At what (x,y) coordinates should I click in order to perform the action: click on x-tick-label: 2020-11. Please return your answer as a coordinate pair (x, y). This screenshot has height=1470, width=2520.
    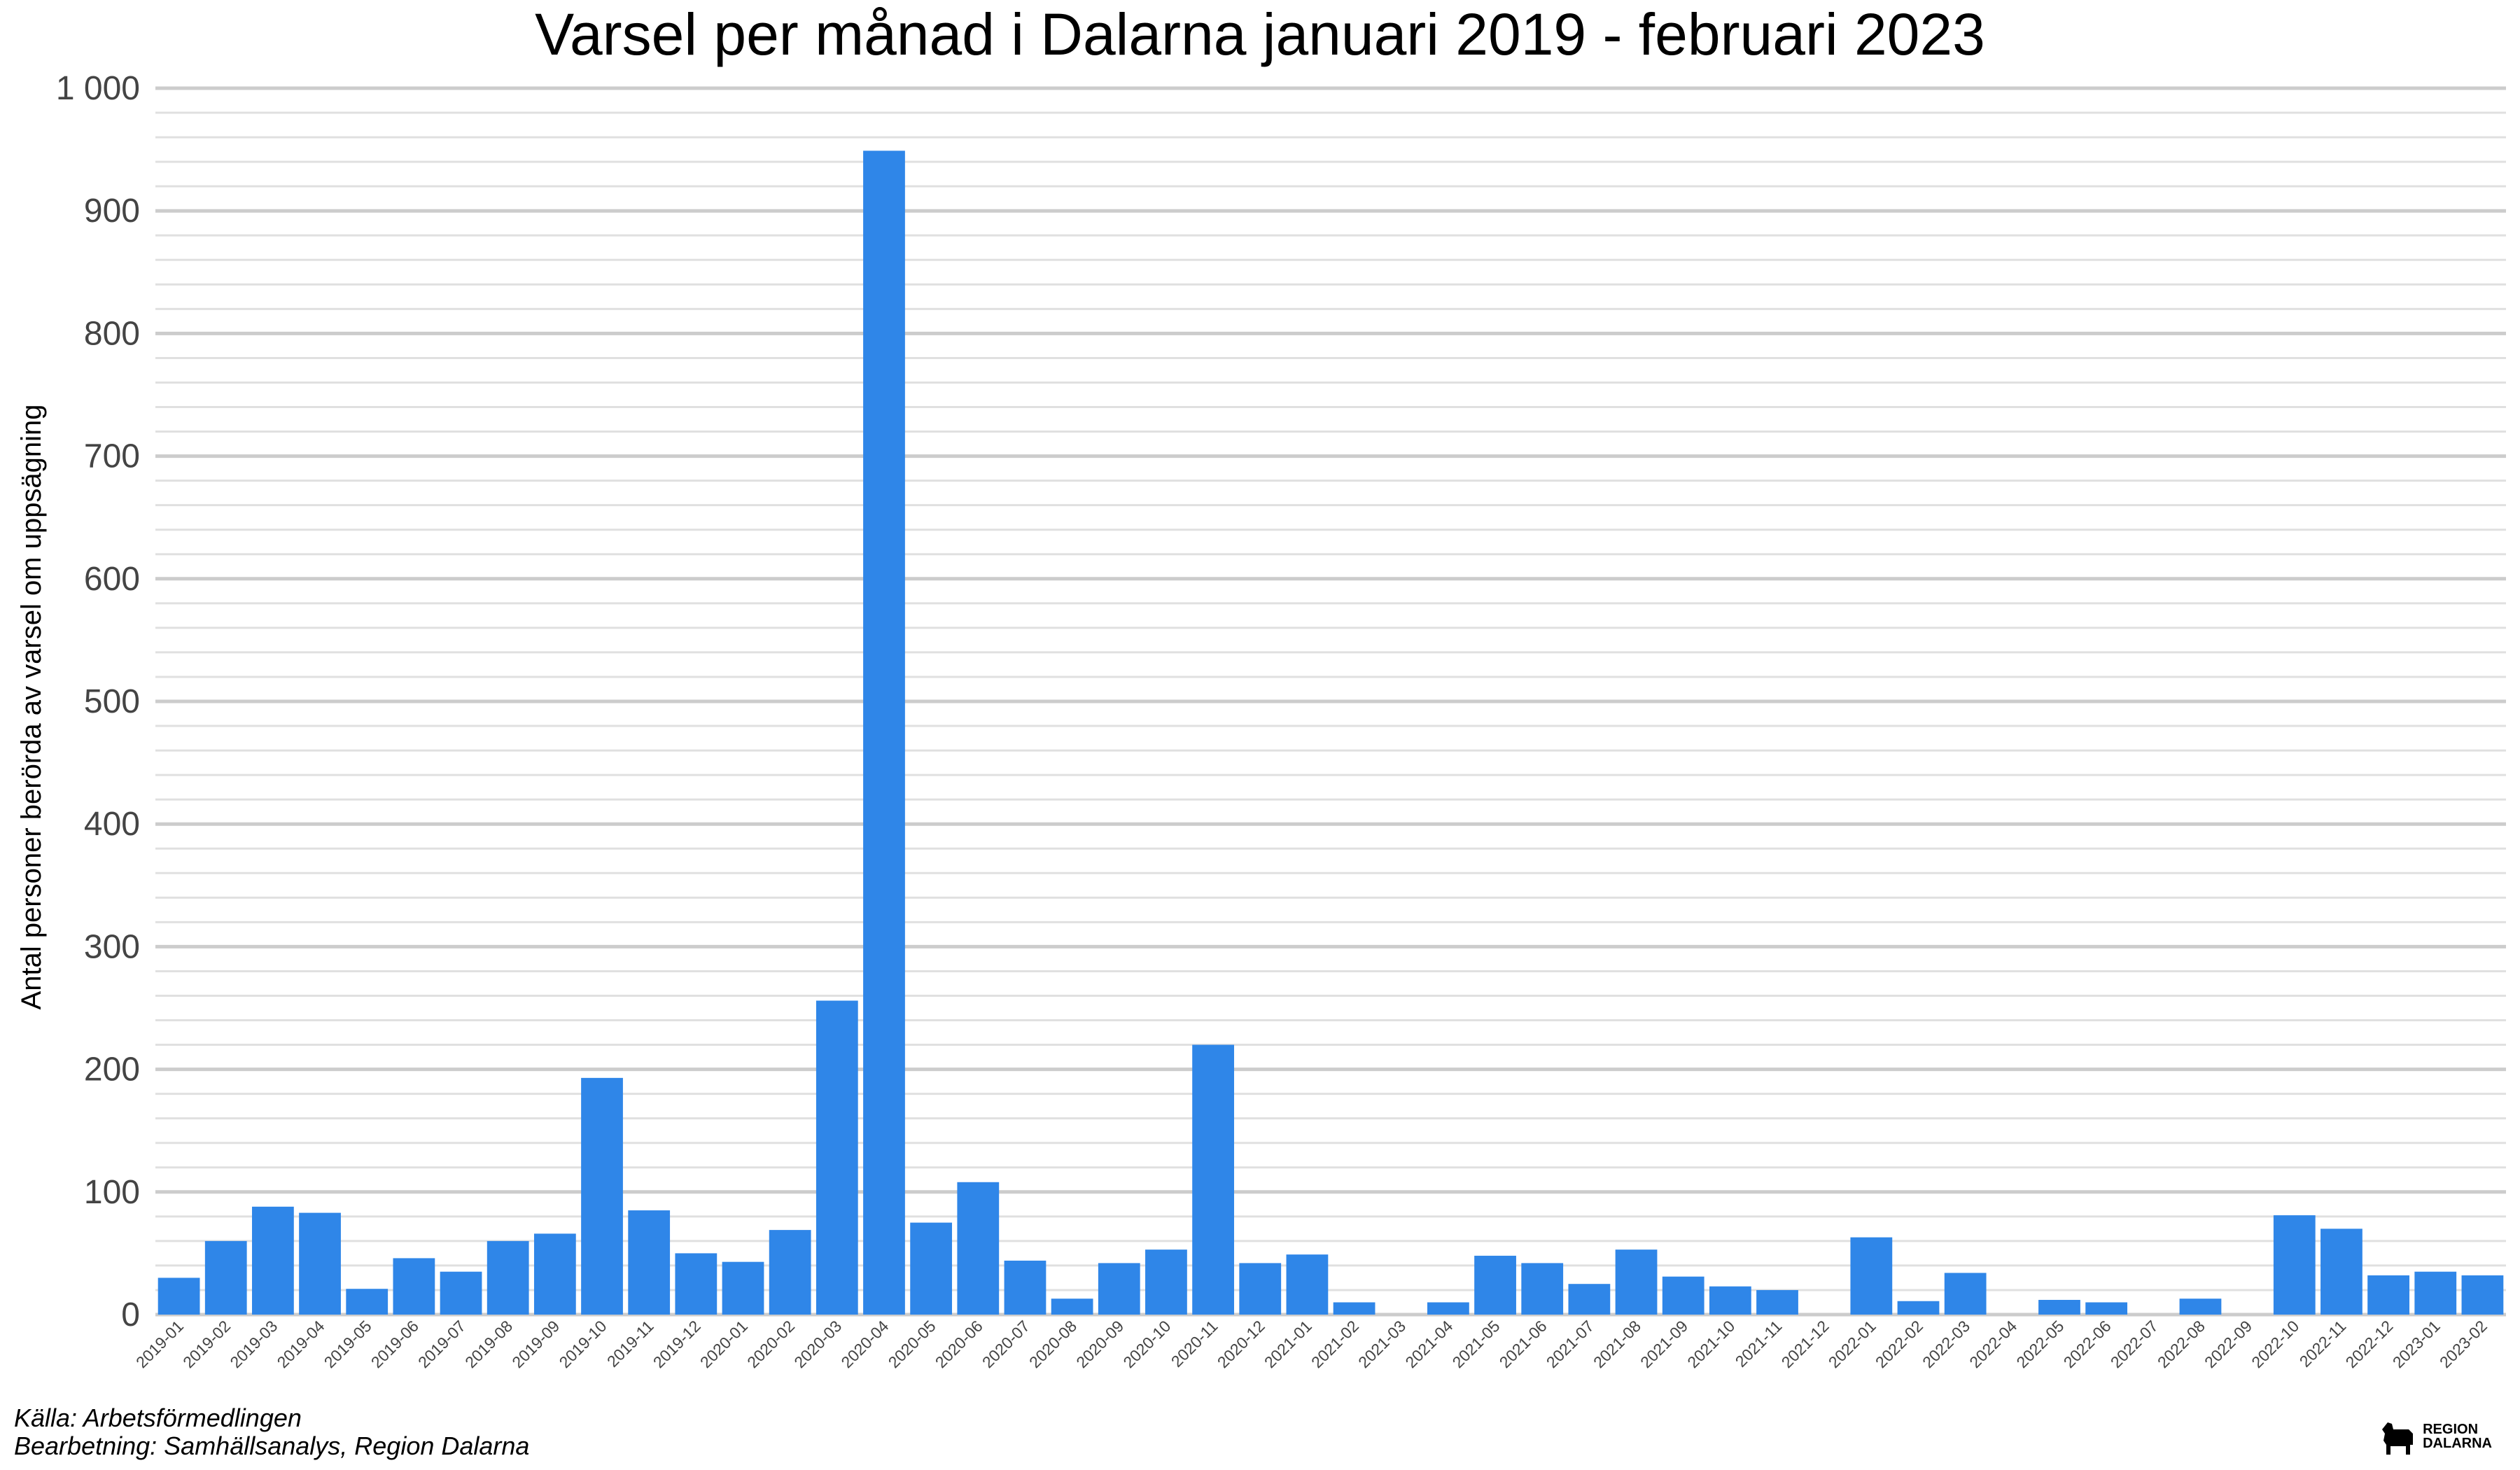
    Looking at the image, I should click on (1195, 1344).